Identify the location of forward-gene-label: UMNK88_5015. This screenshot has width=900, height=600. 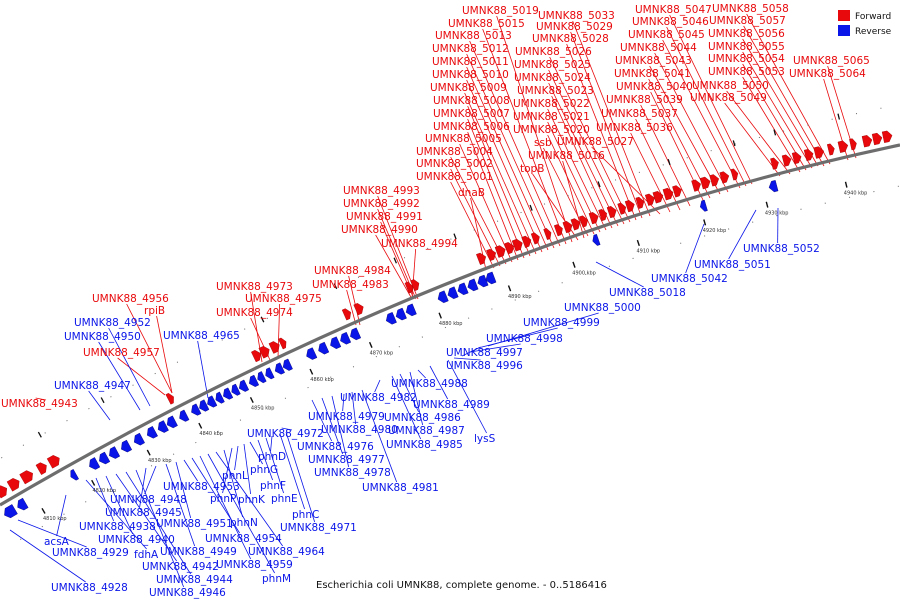
(486, 24).